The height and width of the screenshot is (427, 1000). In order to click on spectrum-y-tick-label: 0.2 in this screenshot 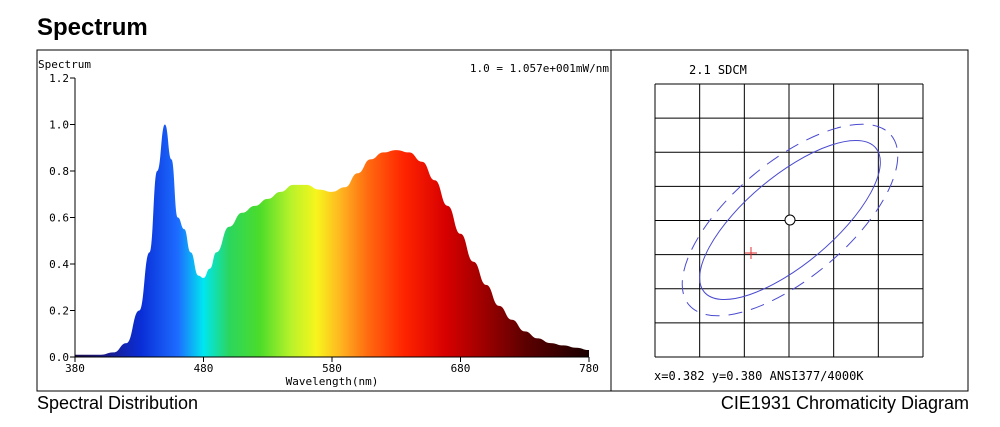, I will do `click(59, 311)`.